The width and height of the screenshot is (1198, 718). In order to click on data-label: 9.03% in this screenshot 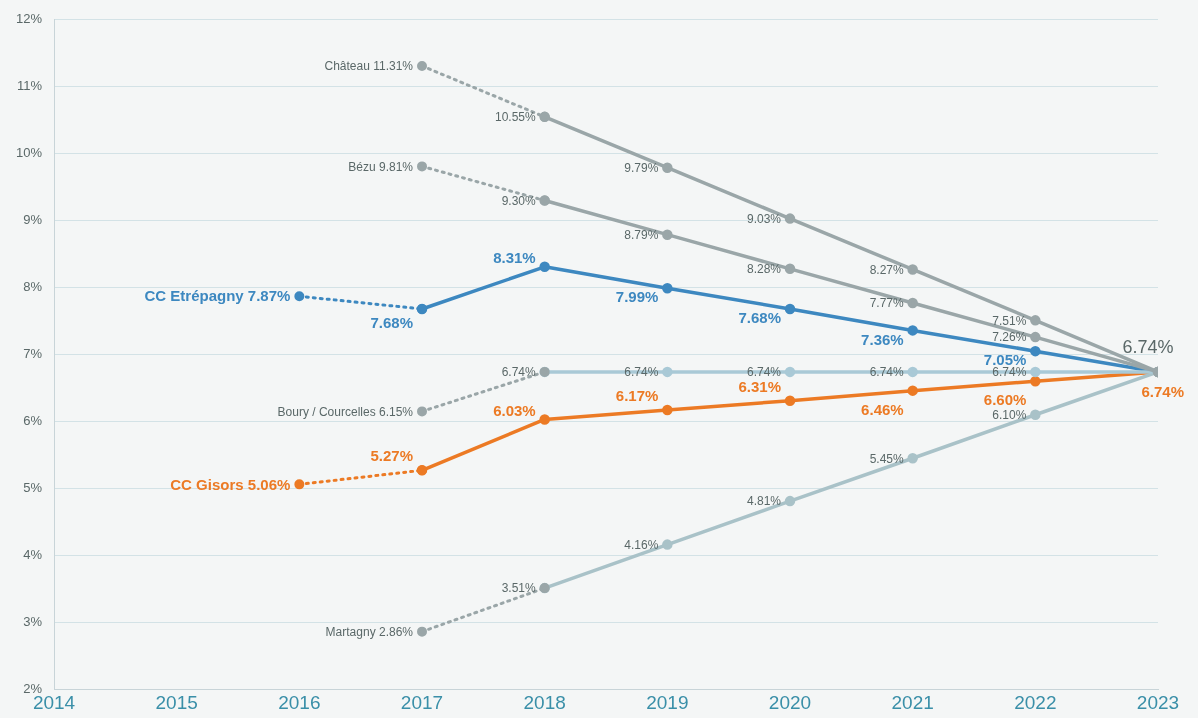, I will do `click(764, 218)`.